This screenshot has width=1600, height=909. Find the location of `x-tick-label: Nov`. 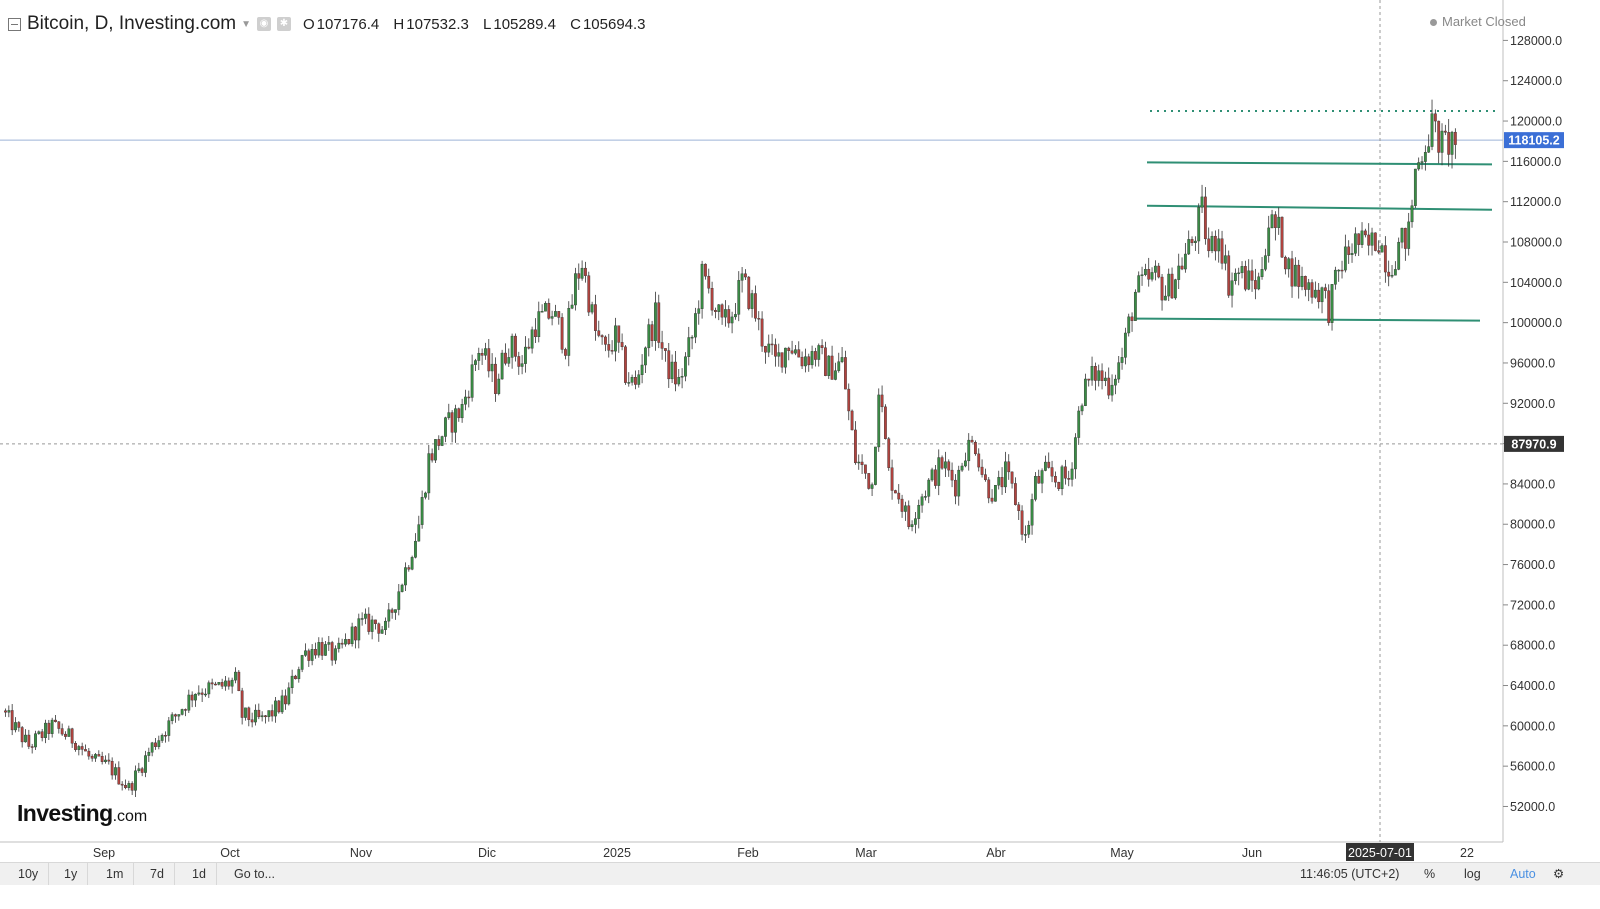

x-tick-label: Nov is located at coordinates (361, 853).